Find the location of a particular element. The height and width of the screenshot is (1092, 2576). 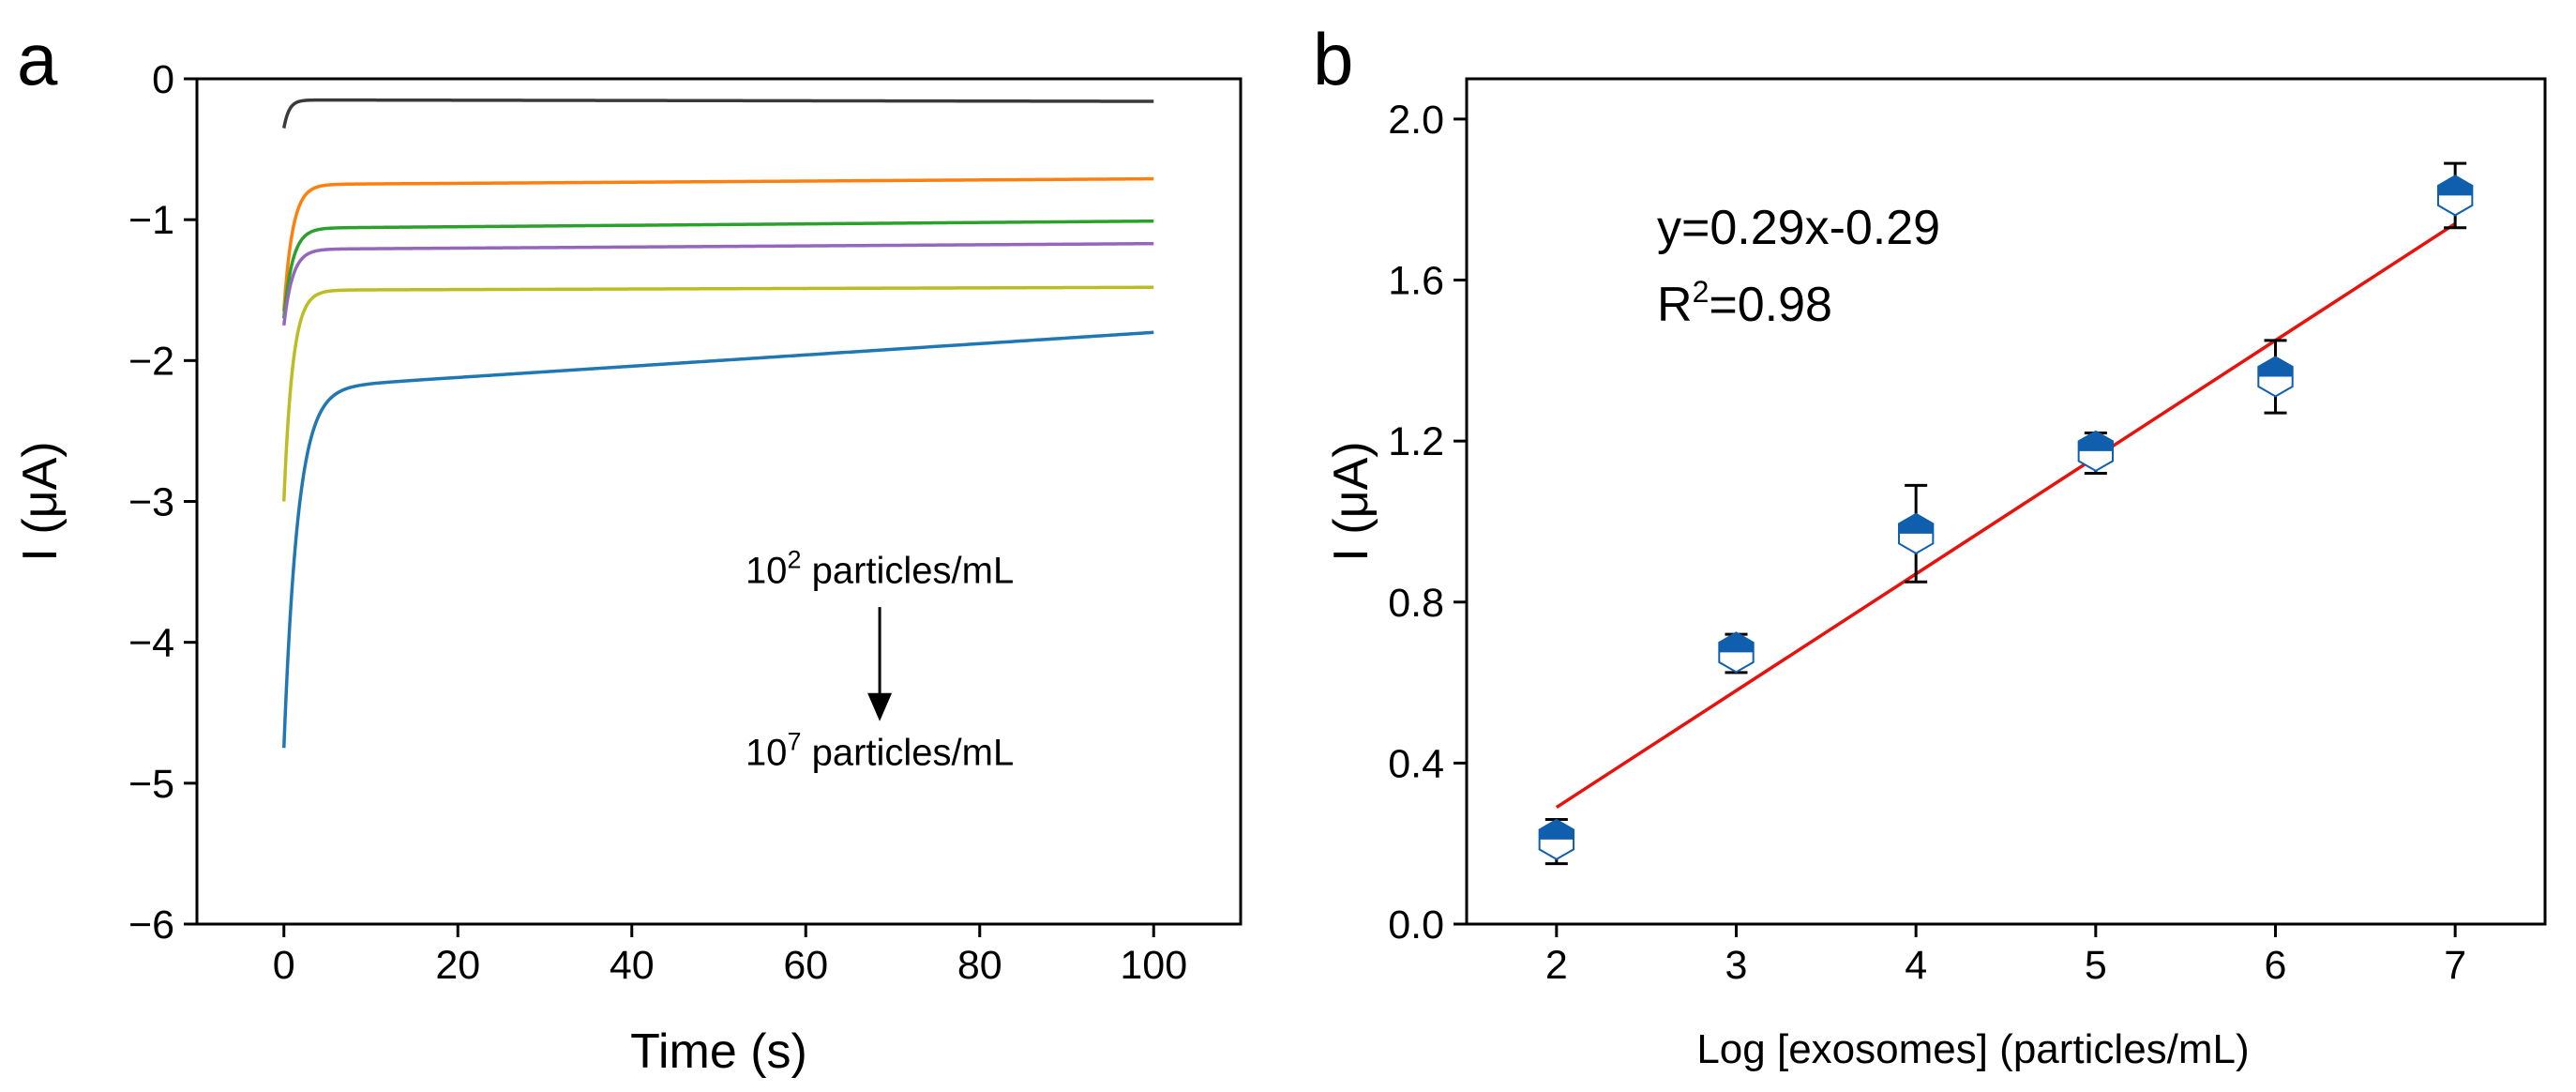

x-tick-label: 6 is located at coordinates (2276, 965).